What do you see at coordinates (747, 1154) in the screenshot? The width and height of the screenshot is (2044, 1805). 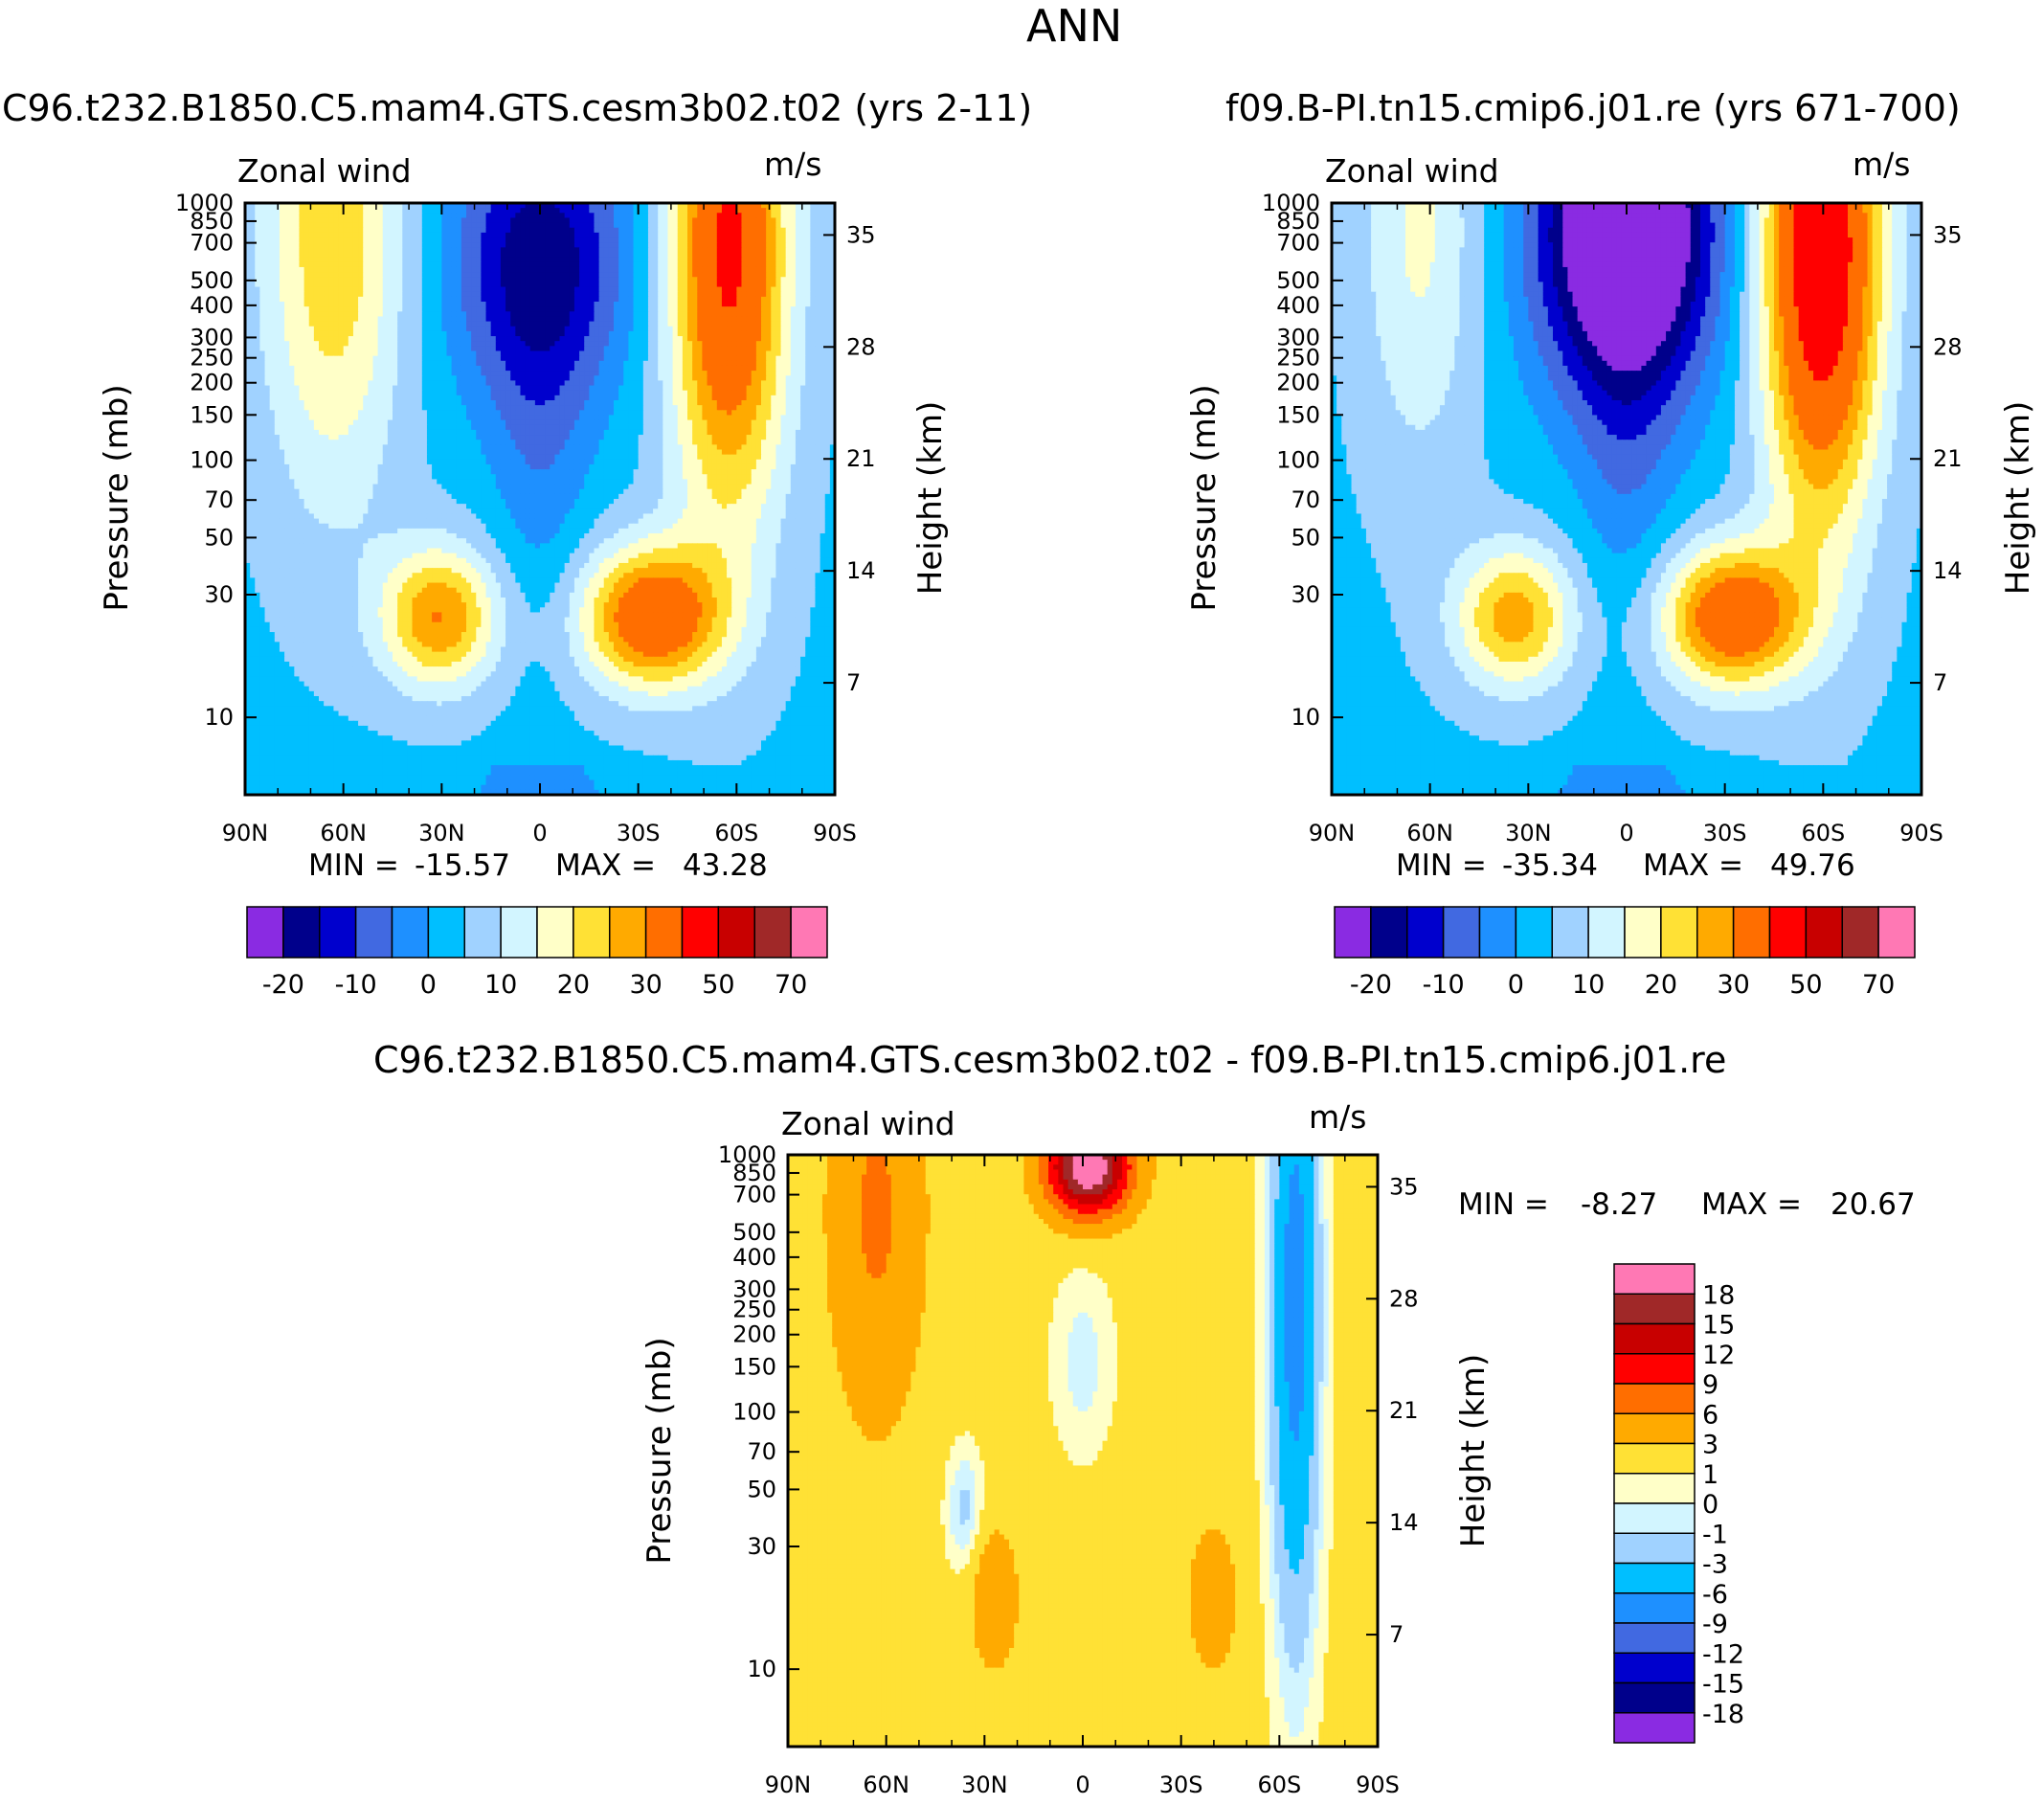 I see `y-tick-label: 1000` at bounding box center [747, 1154].